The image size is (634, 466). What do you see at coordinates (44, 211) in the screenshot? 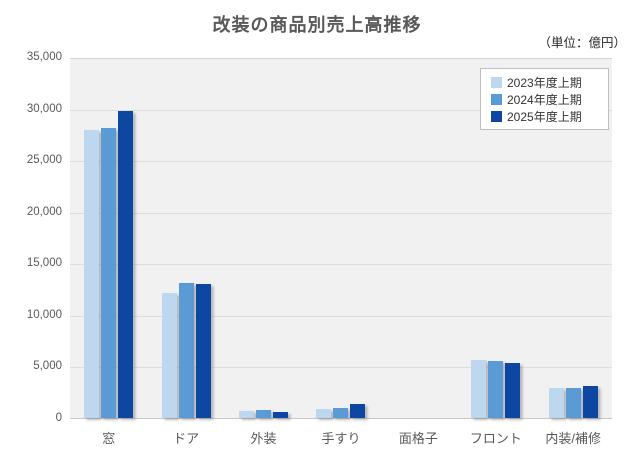
I see `y-tick-label-20000: 20,000` at bounding box center [44, 211].